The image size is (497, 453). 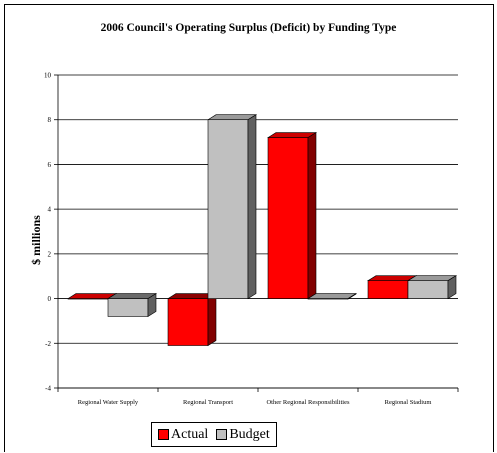 I want to click on y-tick-label: 6, so click(x=50, y=165).